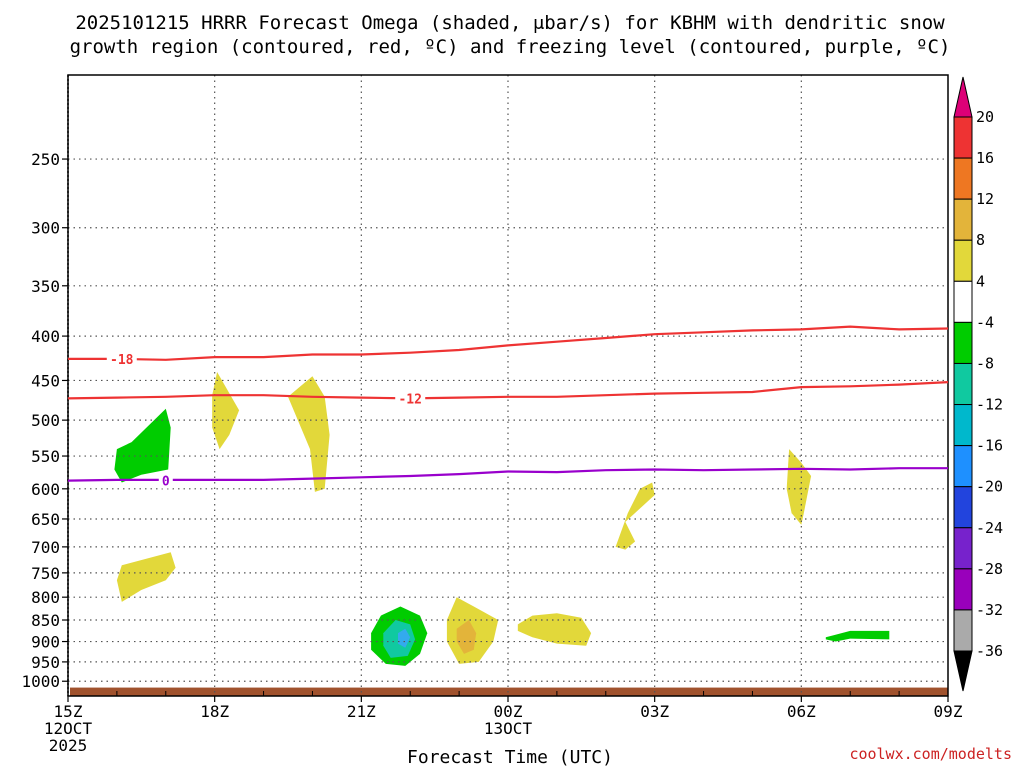  Describe the element at coordinates (948, 711) in the screenshot. I see `x-tick-label: 09Z` at that location.